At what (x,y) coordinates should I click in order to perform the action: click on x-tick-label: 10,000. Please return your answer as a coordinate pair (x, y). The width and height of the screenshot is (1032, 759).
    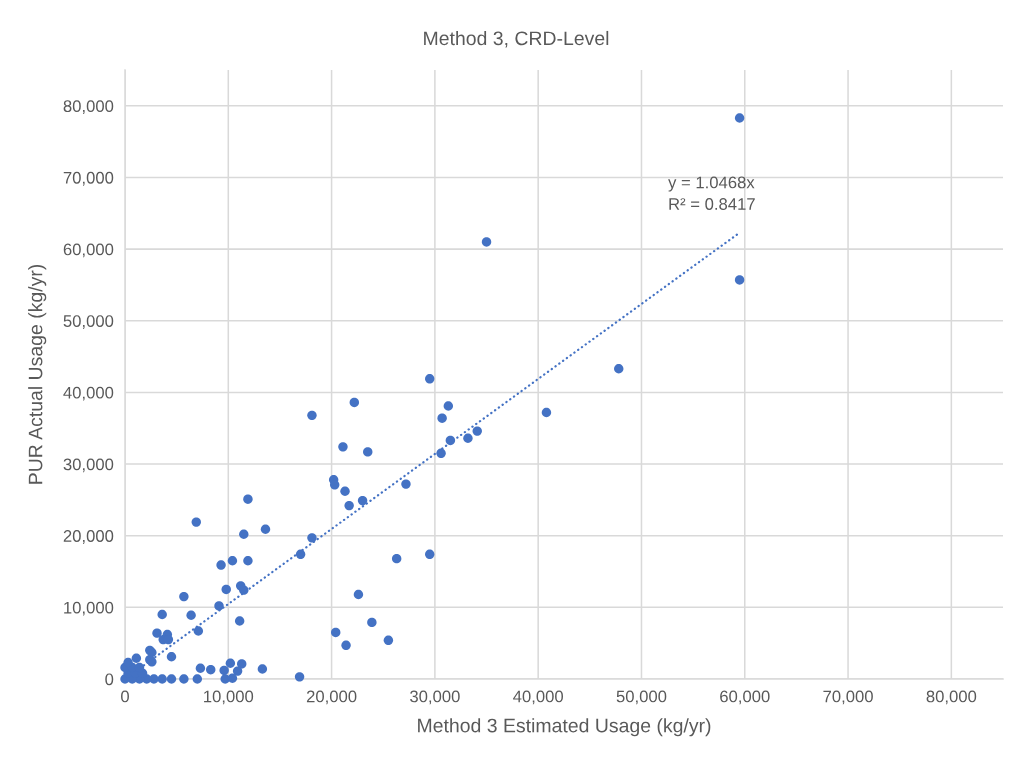
    Looking at the image, I should click on (229, 697).